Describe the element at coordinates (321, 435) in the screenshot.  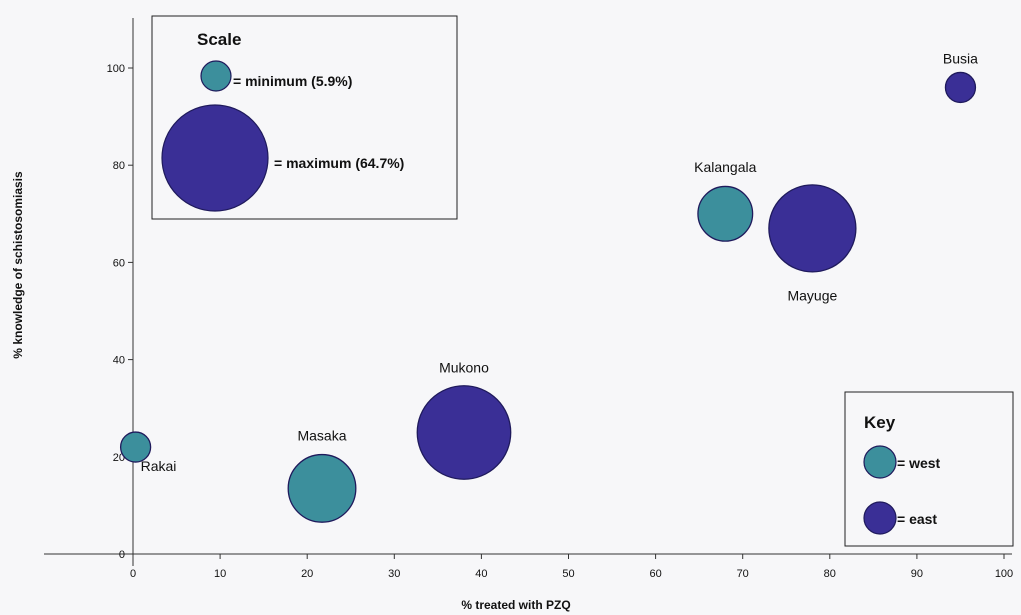
I see `bubble-label-masaka: Masaka` at that location.